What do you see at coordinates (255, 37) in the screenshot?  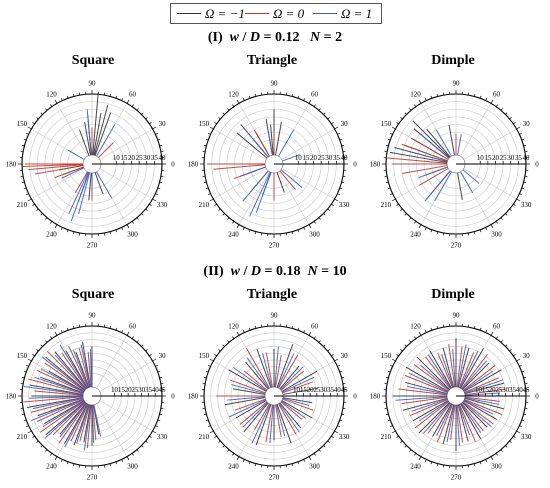 I see `section-d-var: D` at bounding box center [255, 37].